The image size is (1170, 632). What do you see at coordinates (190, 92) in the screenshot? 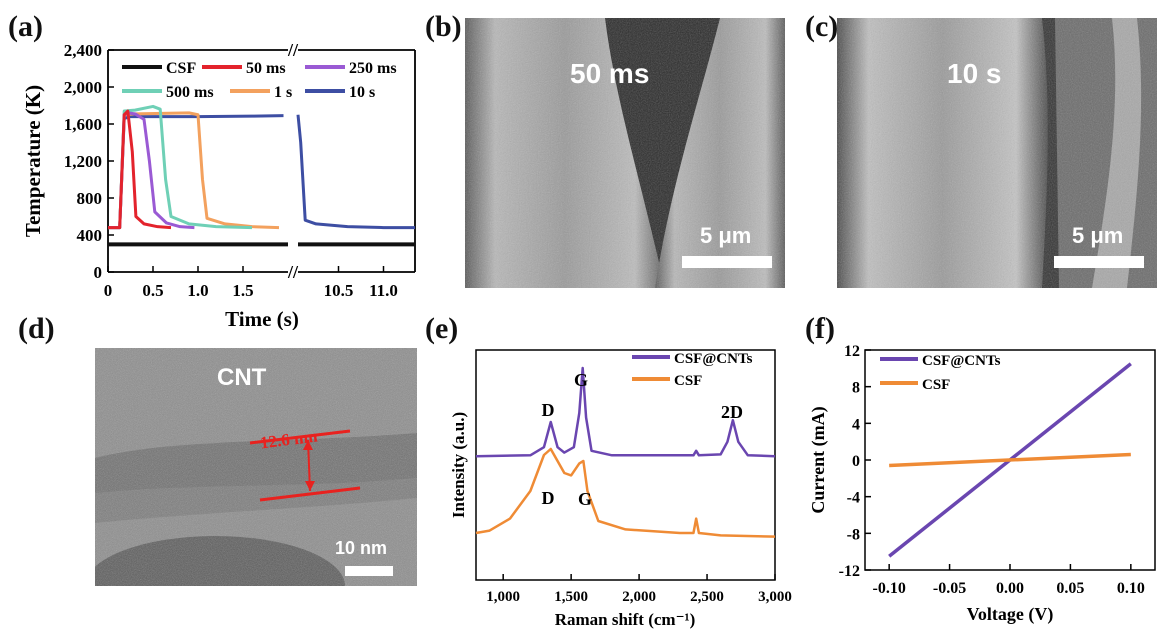
I see `legend-label: 500 ms` at bounding box center [190, 92].